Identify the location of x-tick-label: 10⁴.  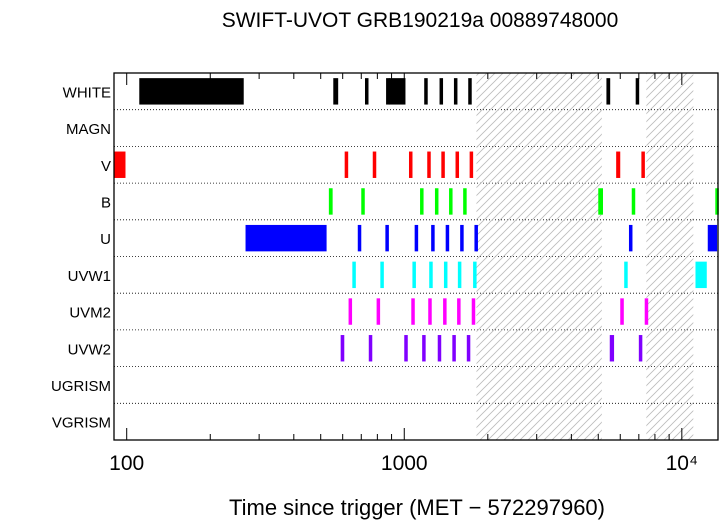
(682, 463).